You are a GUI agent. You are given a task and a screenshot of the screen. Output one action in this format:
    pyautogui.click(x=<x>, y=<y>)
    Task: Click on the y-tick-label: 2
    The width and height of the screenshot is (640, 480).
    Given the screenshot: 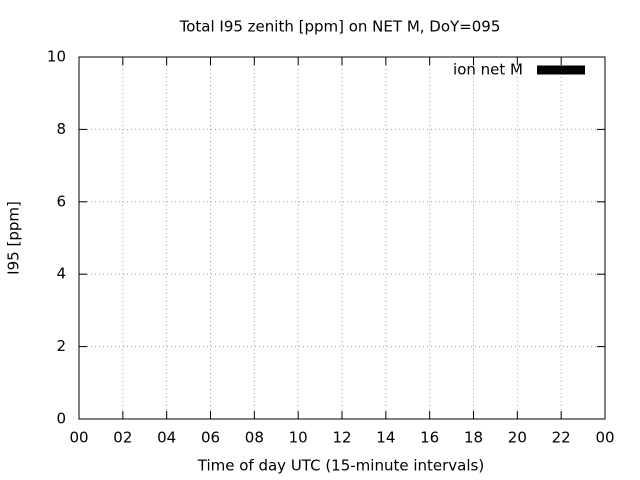 What is the action you would take?
    pyautogui.click(x=61, y=346)
    